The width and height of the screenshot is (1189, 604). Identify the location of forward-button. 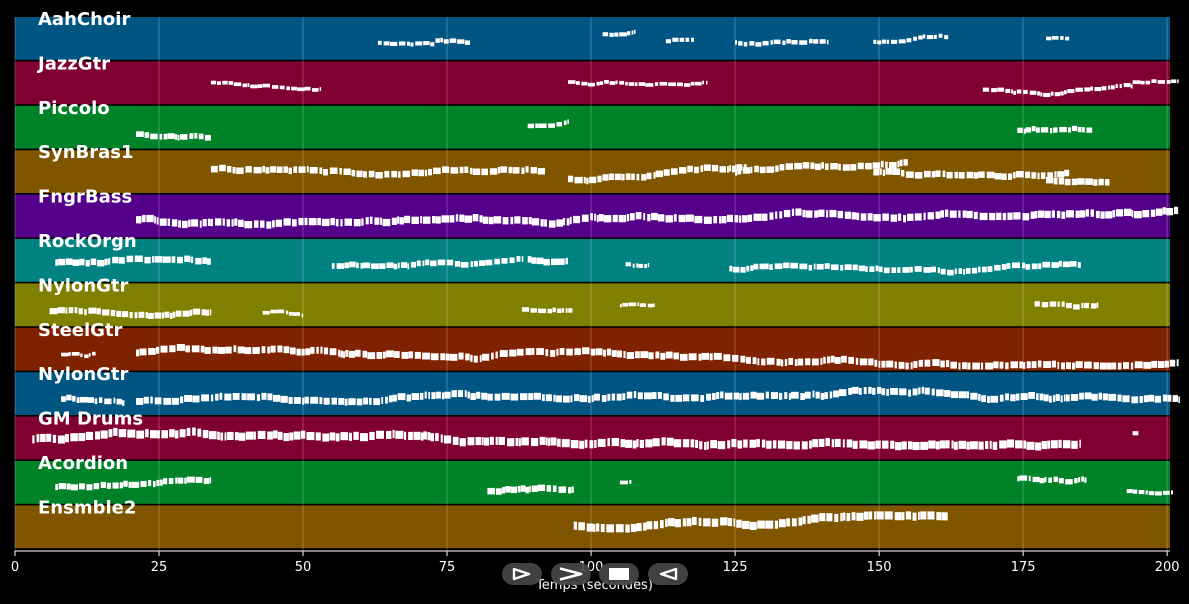
(571, 574).